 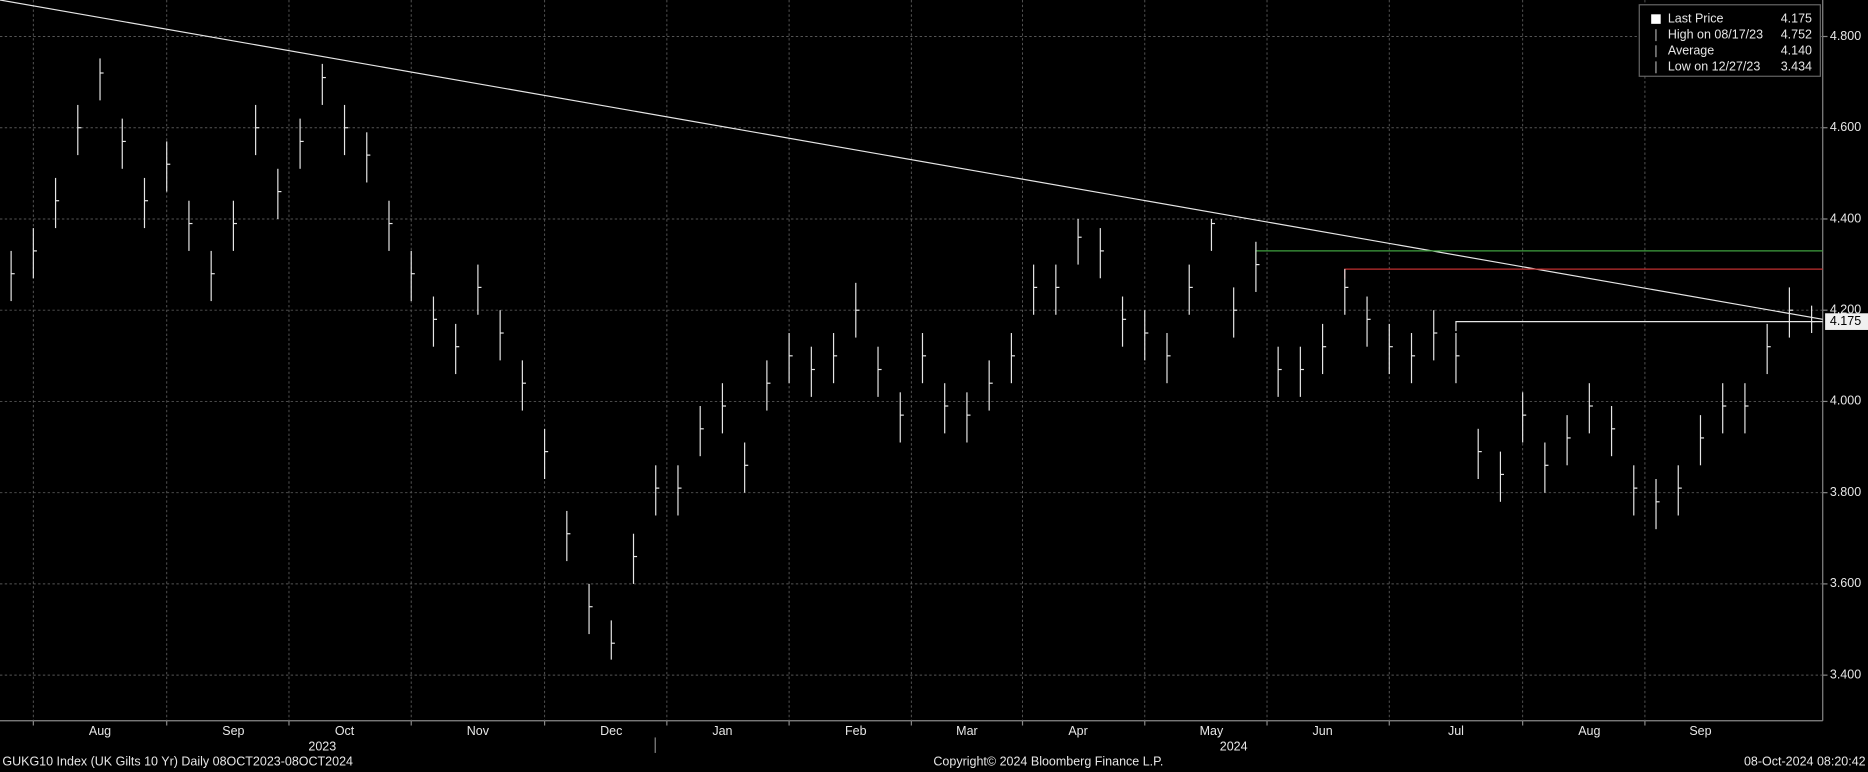 What do you see at coordinates (722, 731) in the screenshot?
I see `x-tick-label: Jan` at bounding box center [722, 731].